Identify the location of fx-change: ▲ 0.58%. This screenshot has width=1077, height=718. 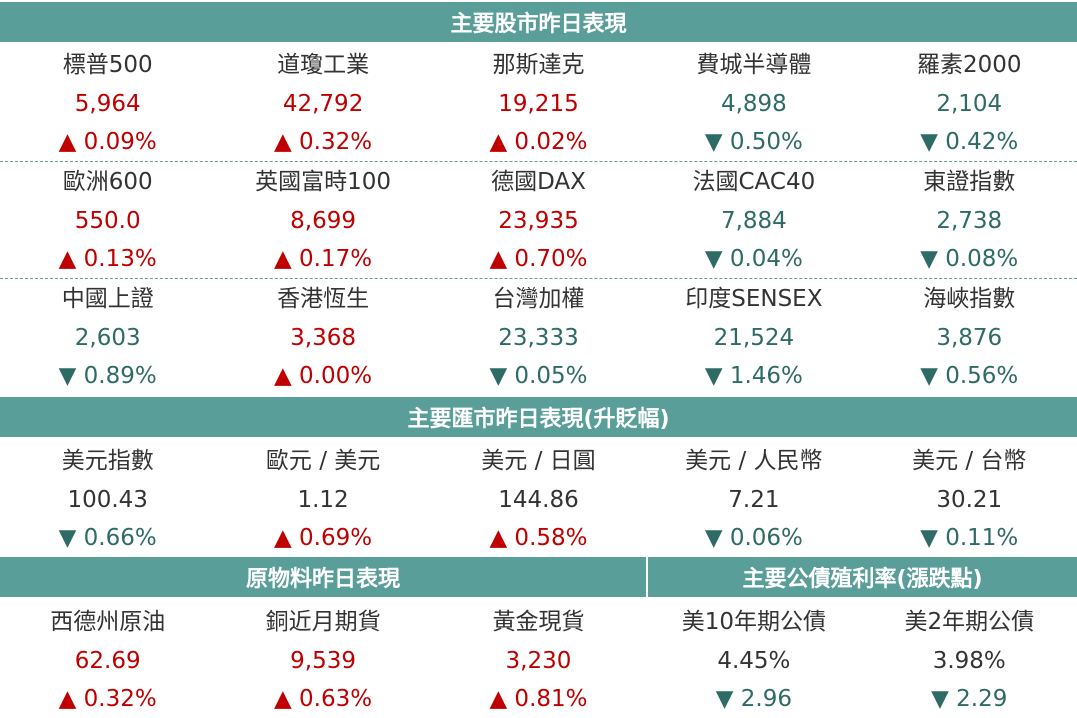
(538, 538).